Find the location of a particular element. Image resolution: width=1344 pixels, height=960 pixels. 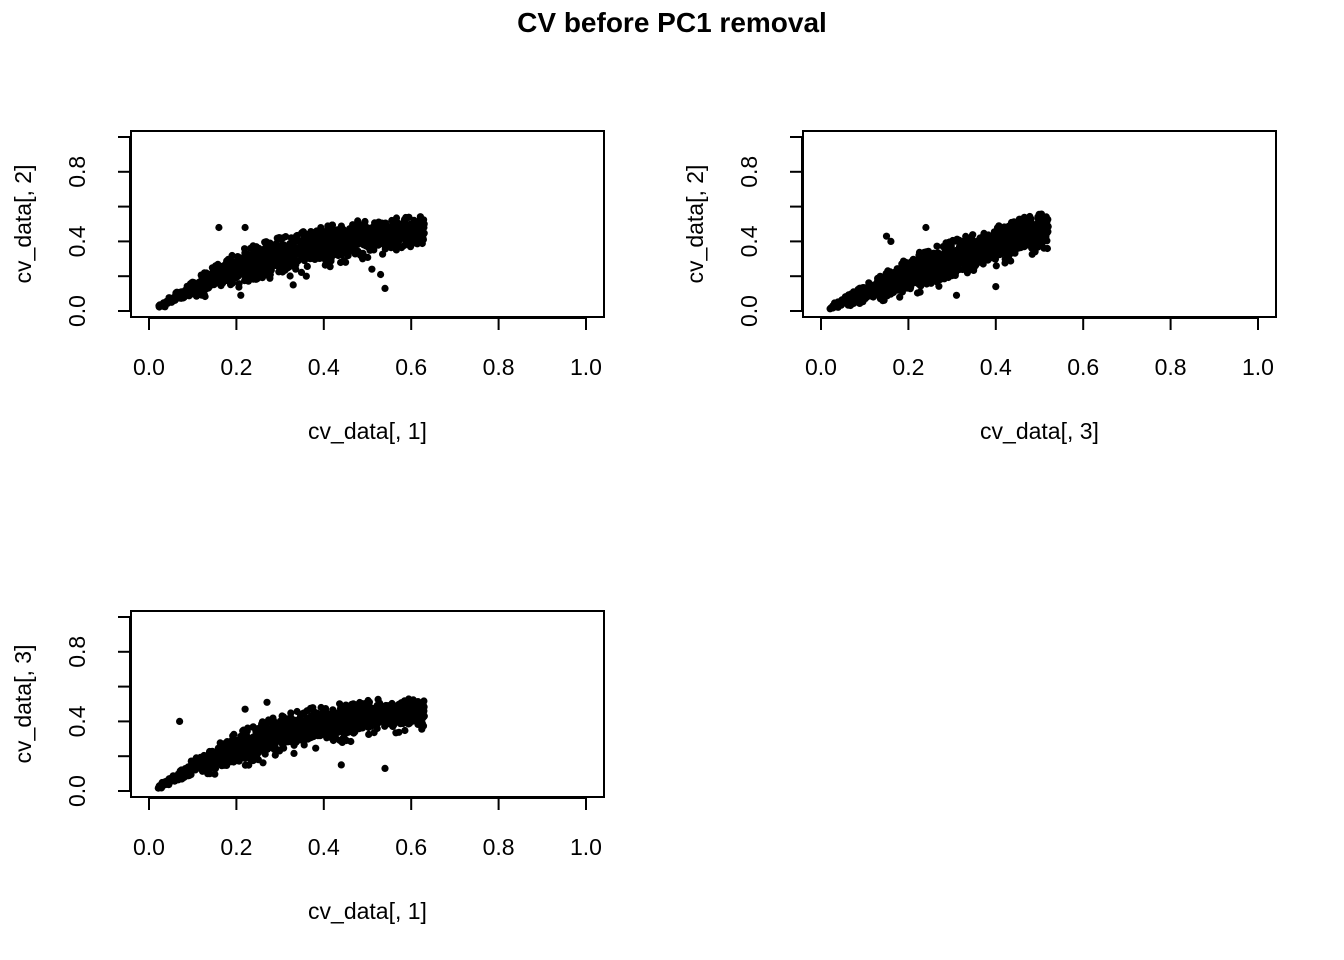

x-tick-label: 0.8 is located at coordinates (499, 367).